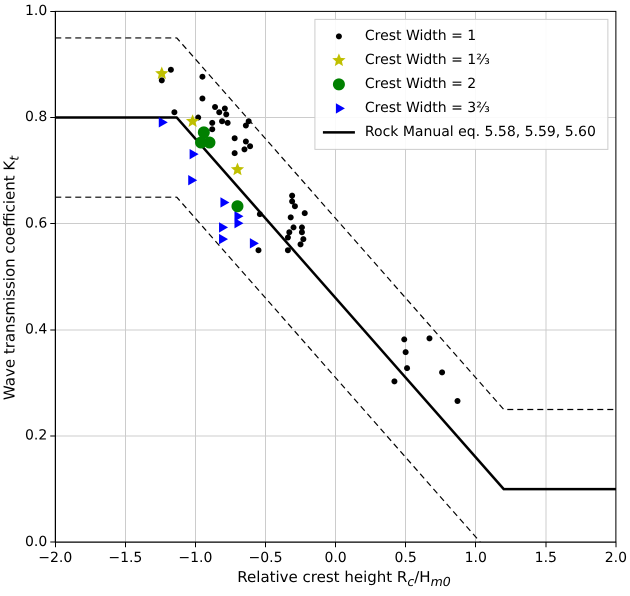  What do you see at coordinates (420, 36) in the screenshot?
I see `legend-label: Crest Width = 1` at bounding box center [420, 36].